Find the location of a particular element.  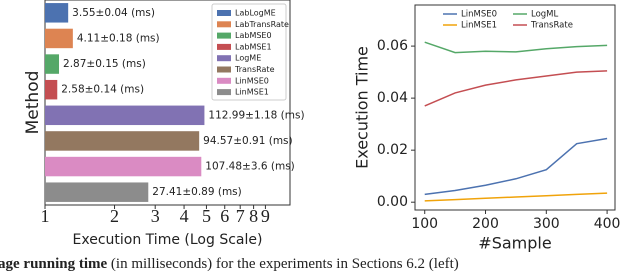

y-tick-label: 0.04 is located at coordinates (392, 98).